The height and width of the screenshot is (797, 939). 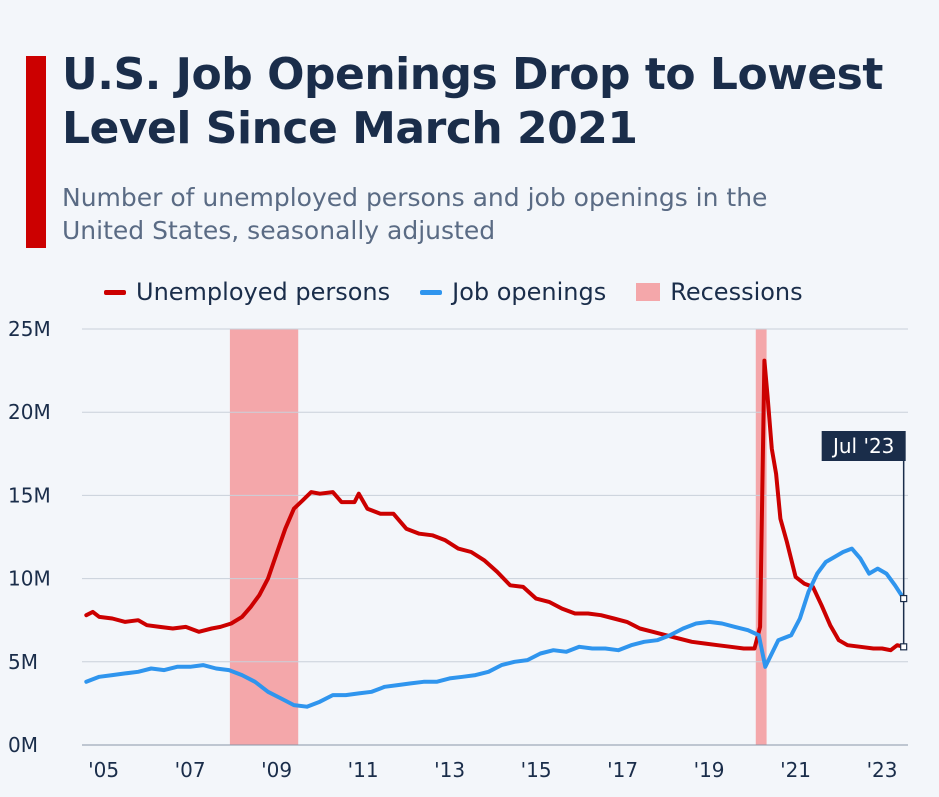 What do you see at coordinates (23, 745) in the screenshot?
I see `y-tick-label: 0M` at bounding box center [23, 745].